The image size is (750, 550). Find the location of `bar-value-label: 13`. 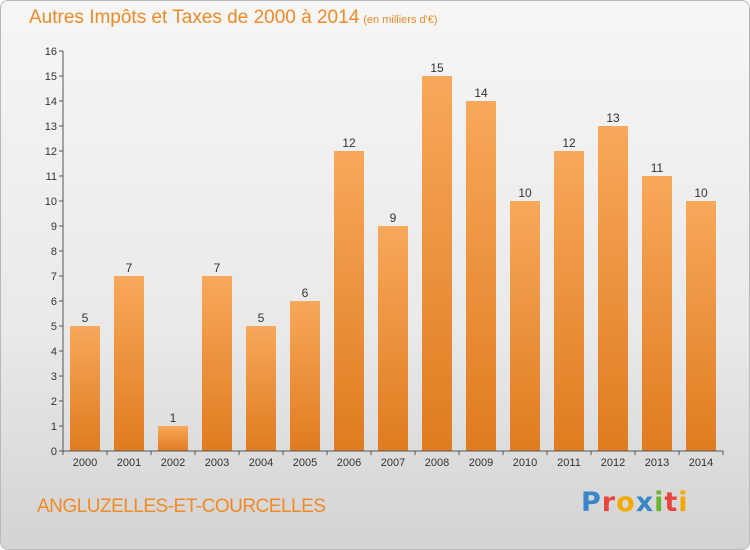

bar-value-label: 13 is located at coordinates (613, 118).